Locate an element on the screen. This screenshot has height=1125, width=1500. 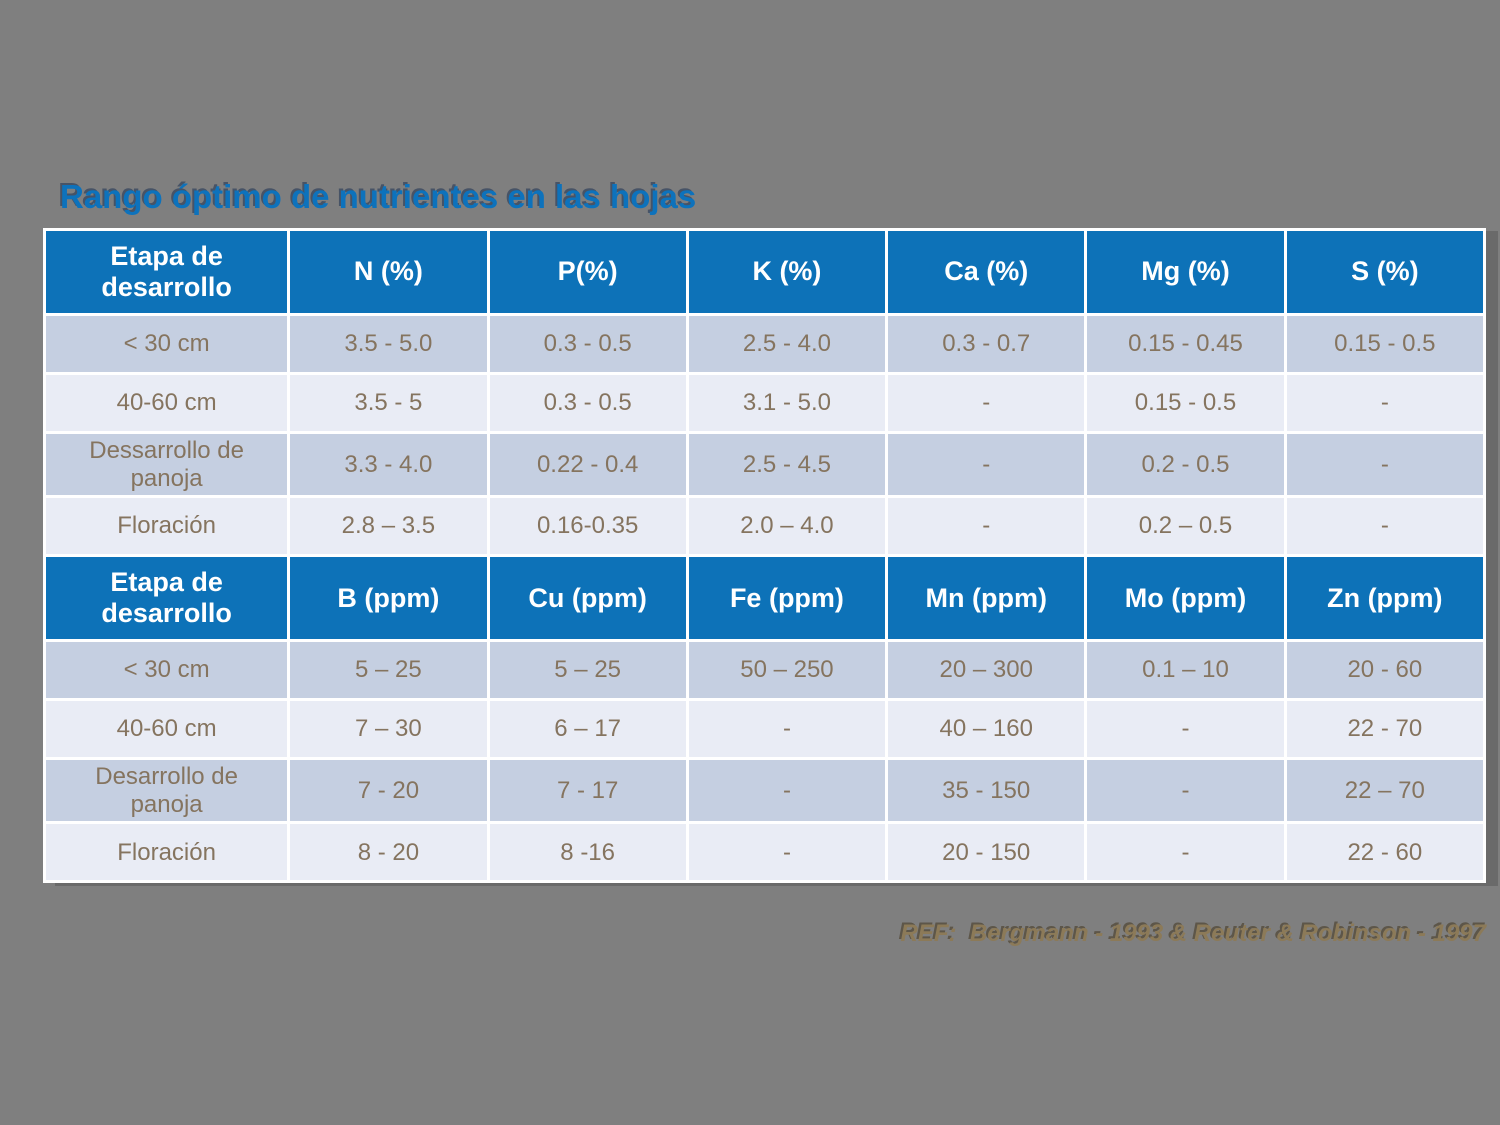
column-header: Cu (ppm) is located at coordinates (587, 598).